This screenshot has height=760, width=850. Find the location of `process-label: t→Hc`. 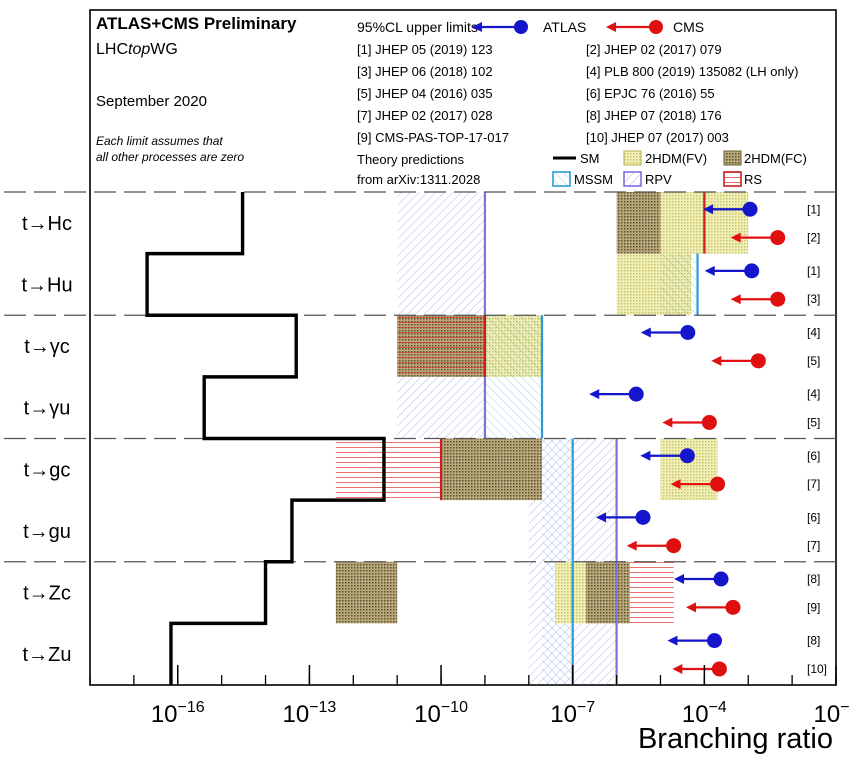

process-label: t→Hc is located at coordinates (47, 224).